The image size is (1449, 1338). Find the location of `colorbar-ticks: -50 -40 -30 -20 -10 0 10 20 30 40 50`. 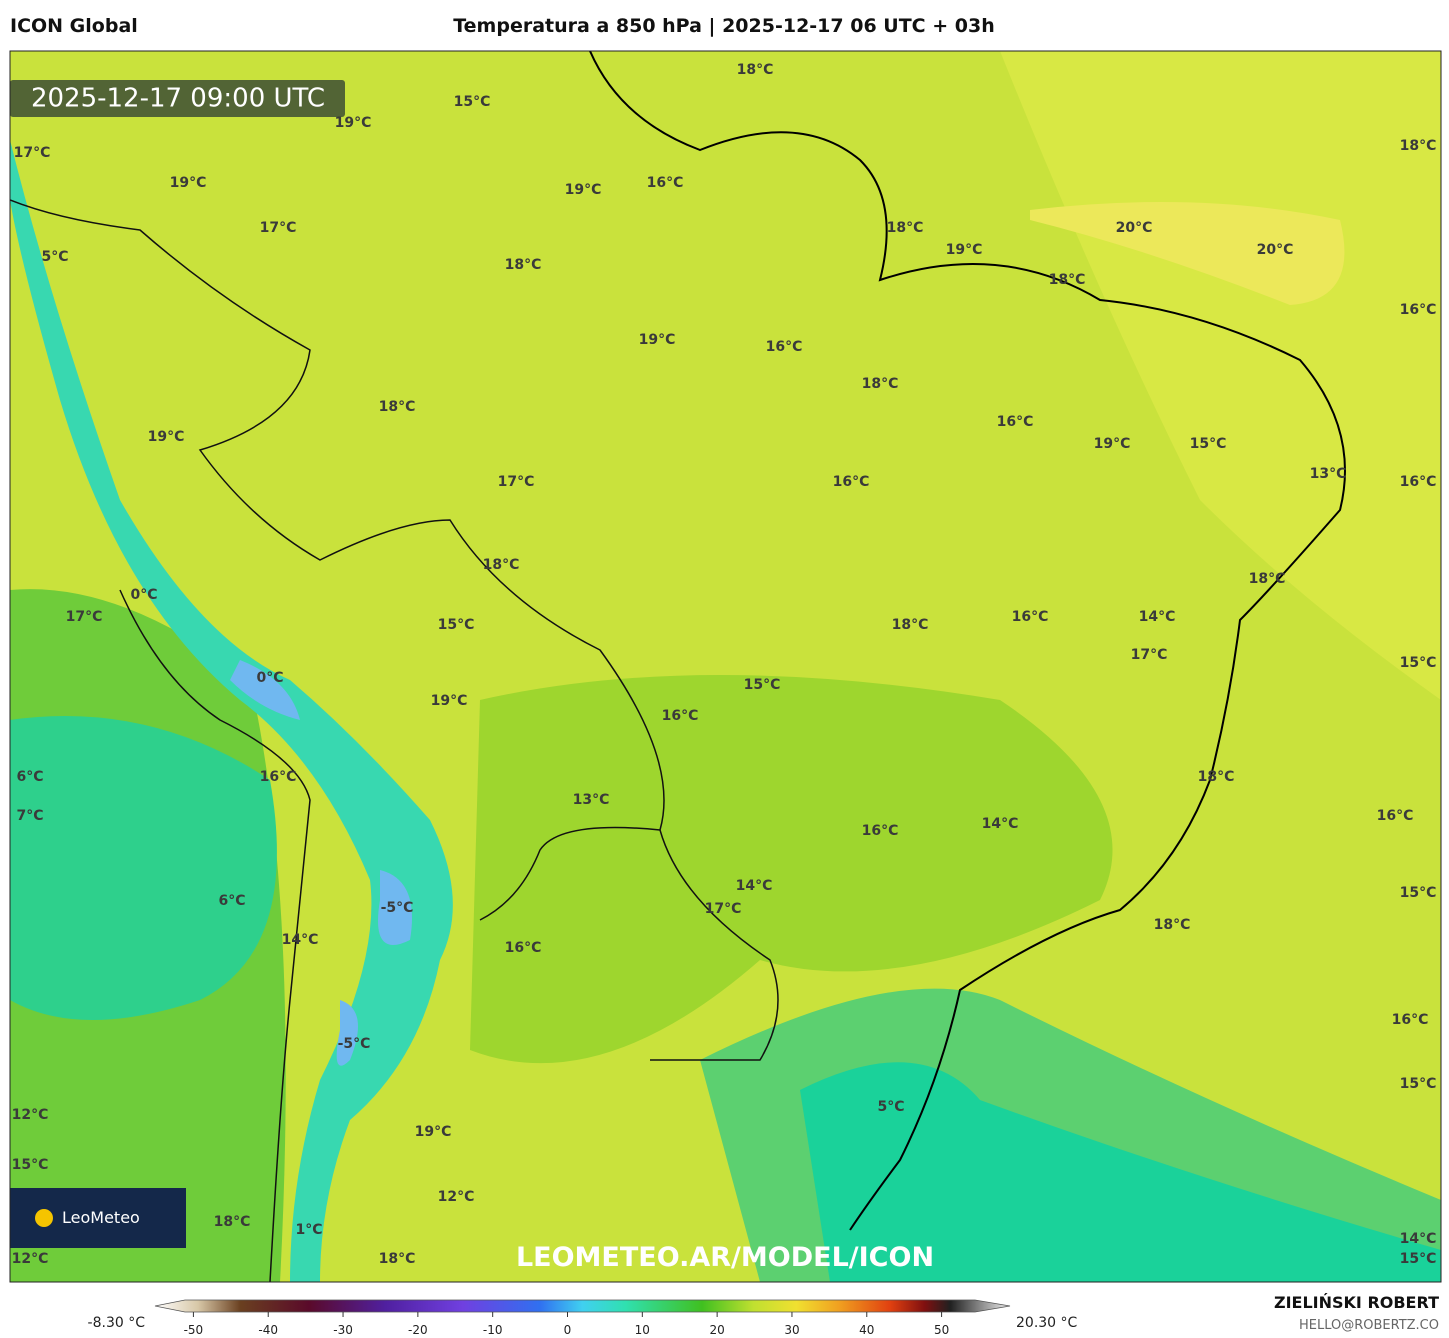

colorbar-ticks: -50 -40 -30 -20 -10 0 10 20 30 40 50 is located at coordinates (566, 1324).